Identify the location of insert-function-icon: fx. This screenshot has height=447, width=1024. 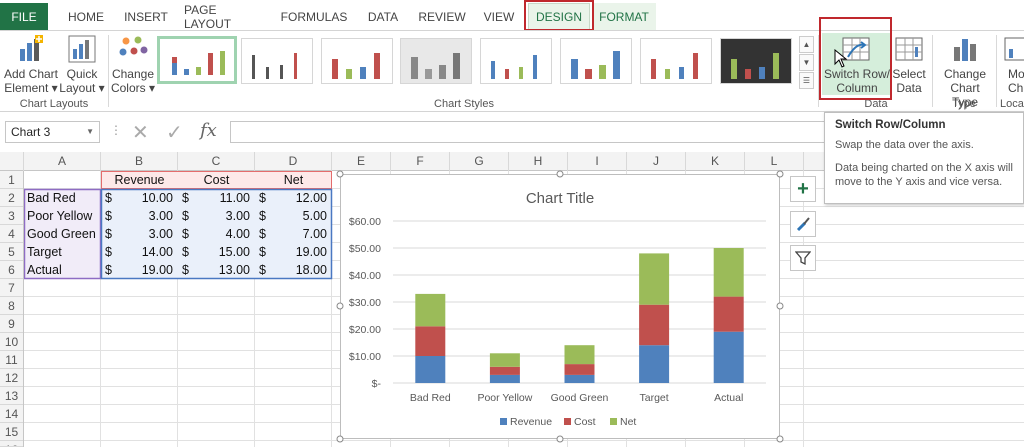
(208, 130).